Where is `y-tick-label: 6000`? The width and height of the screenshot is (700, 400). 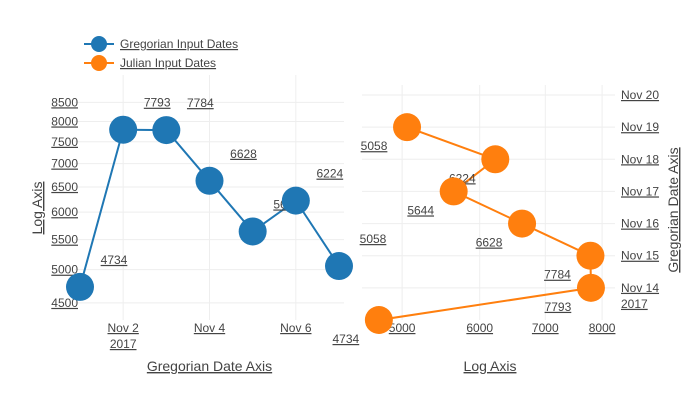 y-tick-label: 6000 is located at coordinates (64, 212).